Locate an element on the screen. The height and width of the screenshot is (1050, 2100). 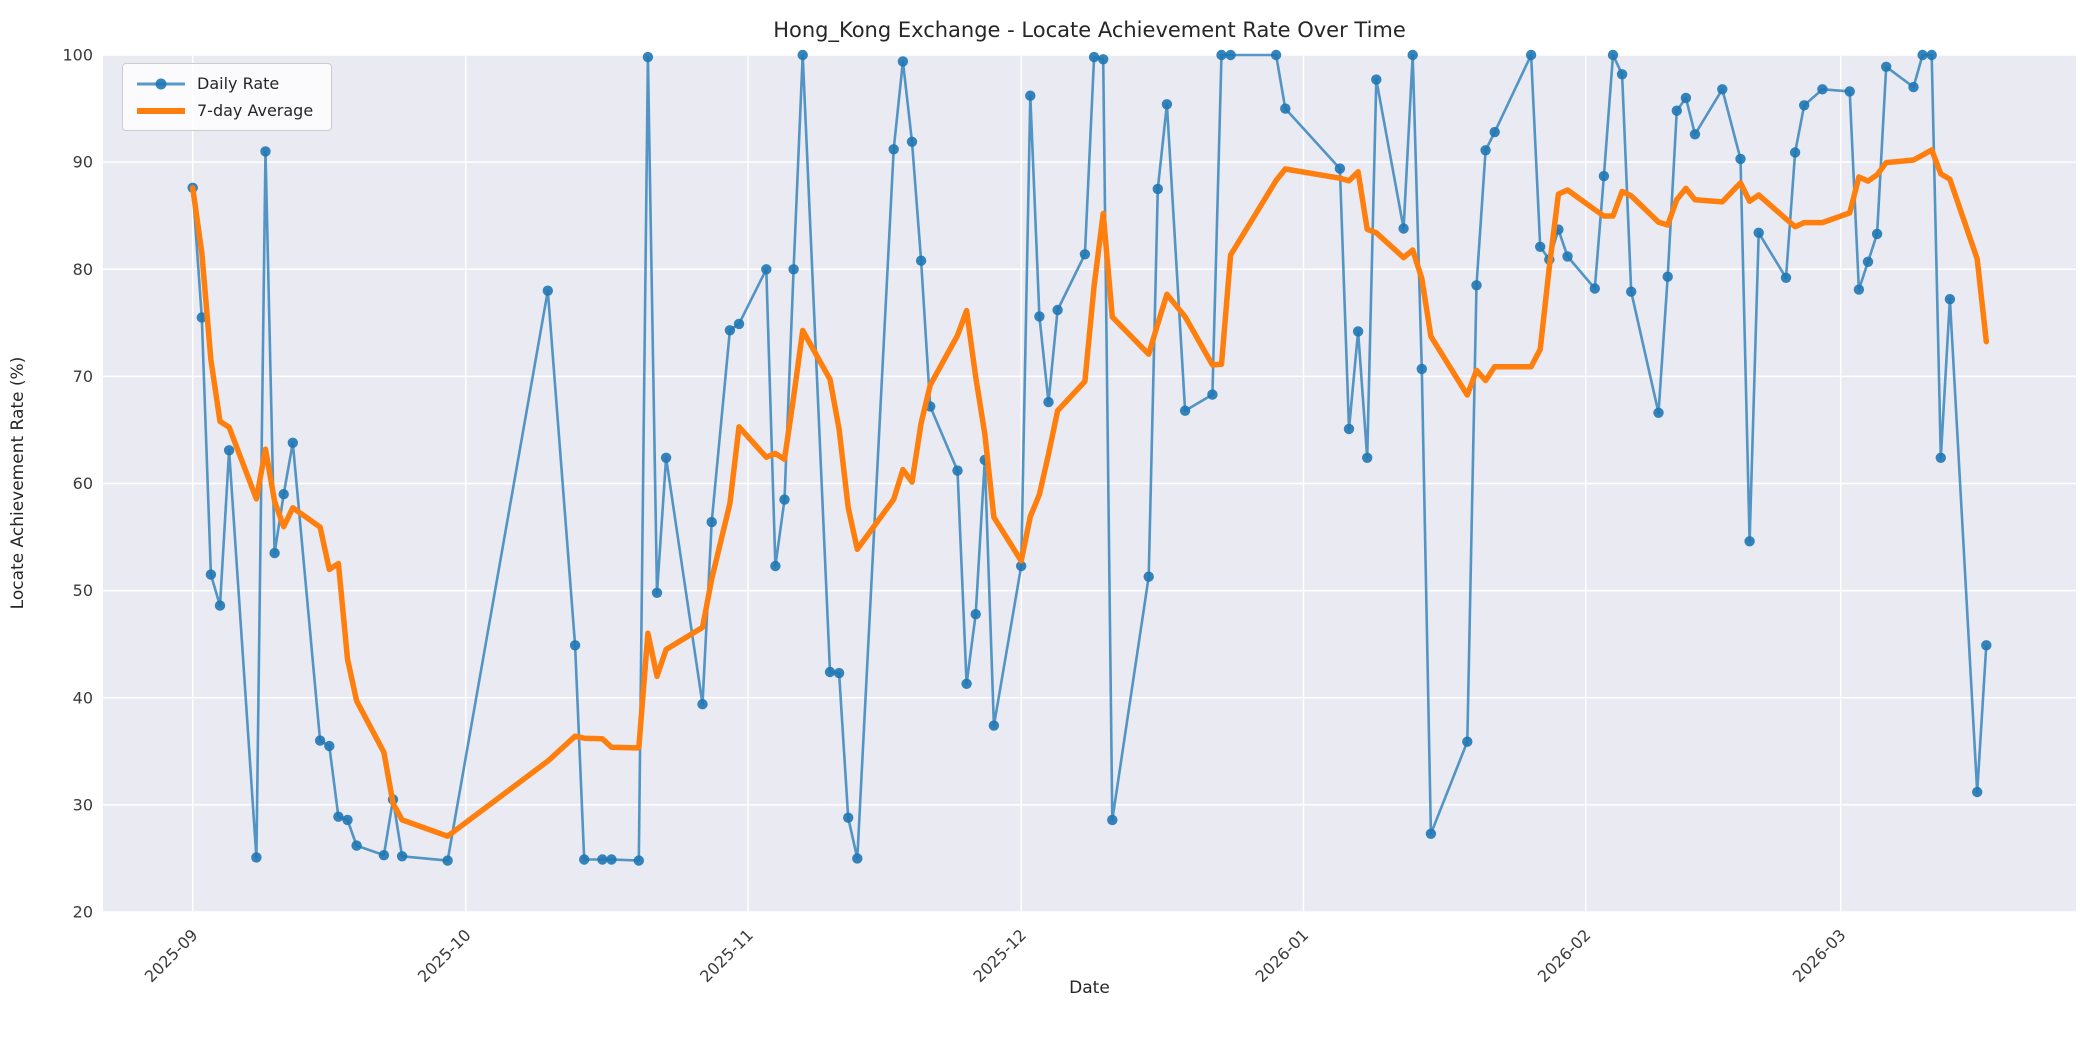
legend-item-daily-rate: Daily Rate is located at coordinates (225, 83).